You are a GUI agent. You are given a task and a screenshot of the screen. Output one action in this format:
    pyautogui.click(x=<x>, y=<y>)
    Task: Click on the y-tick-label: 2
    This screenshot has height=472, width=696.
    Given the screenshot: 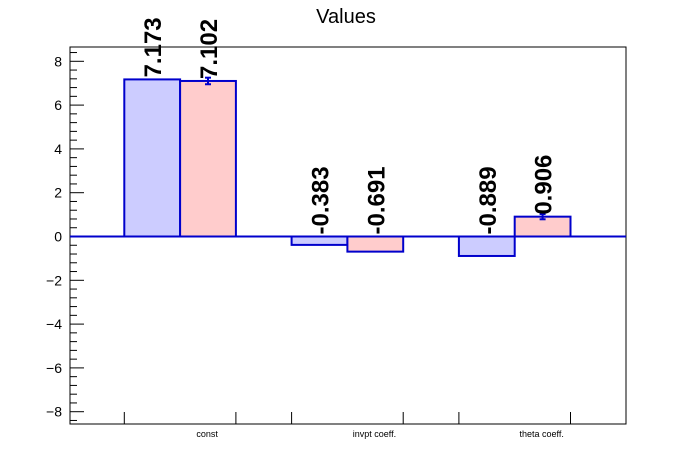 What is the action you would take?
    pyautogui.click(x=58, y=193)
    